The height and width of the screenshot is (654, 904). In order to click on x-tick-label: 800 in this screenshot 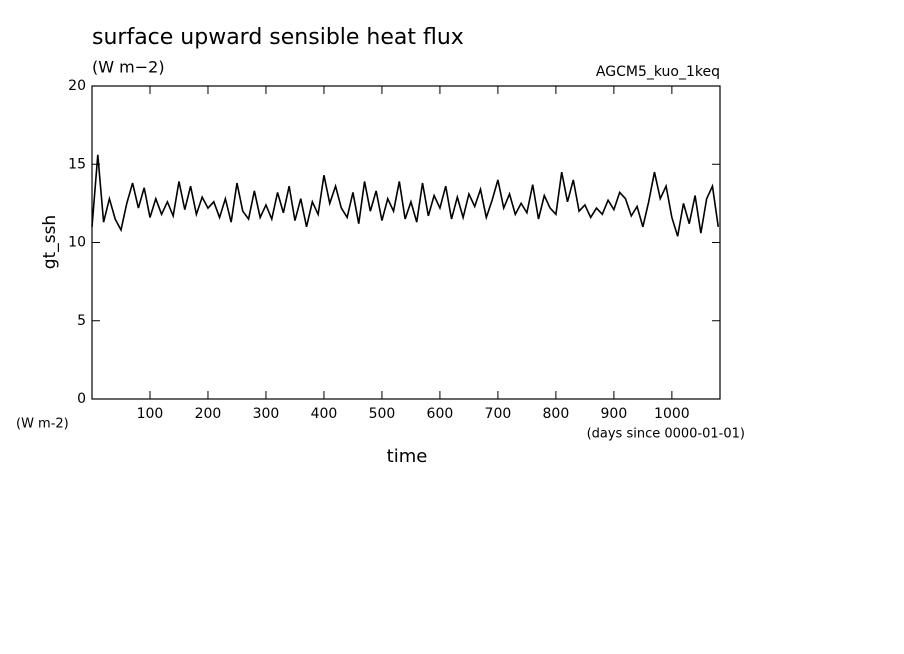, I will do `click(556, 414)`.